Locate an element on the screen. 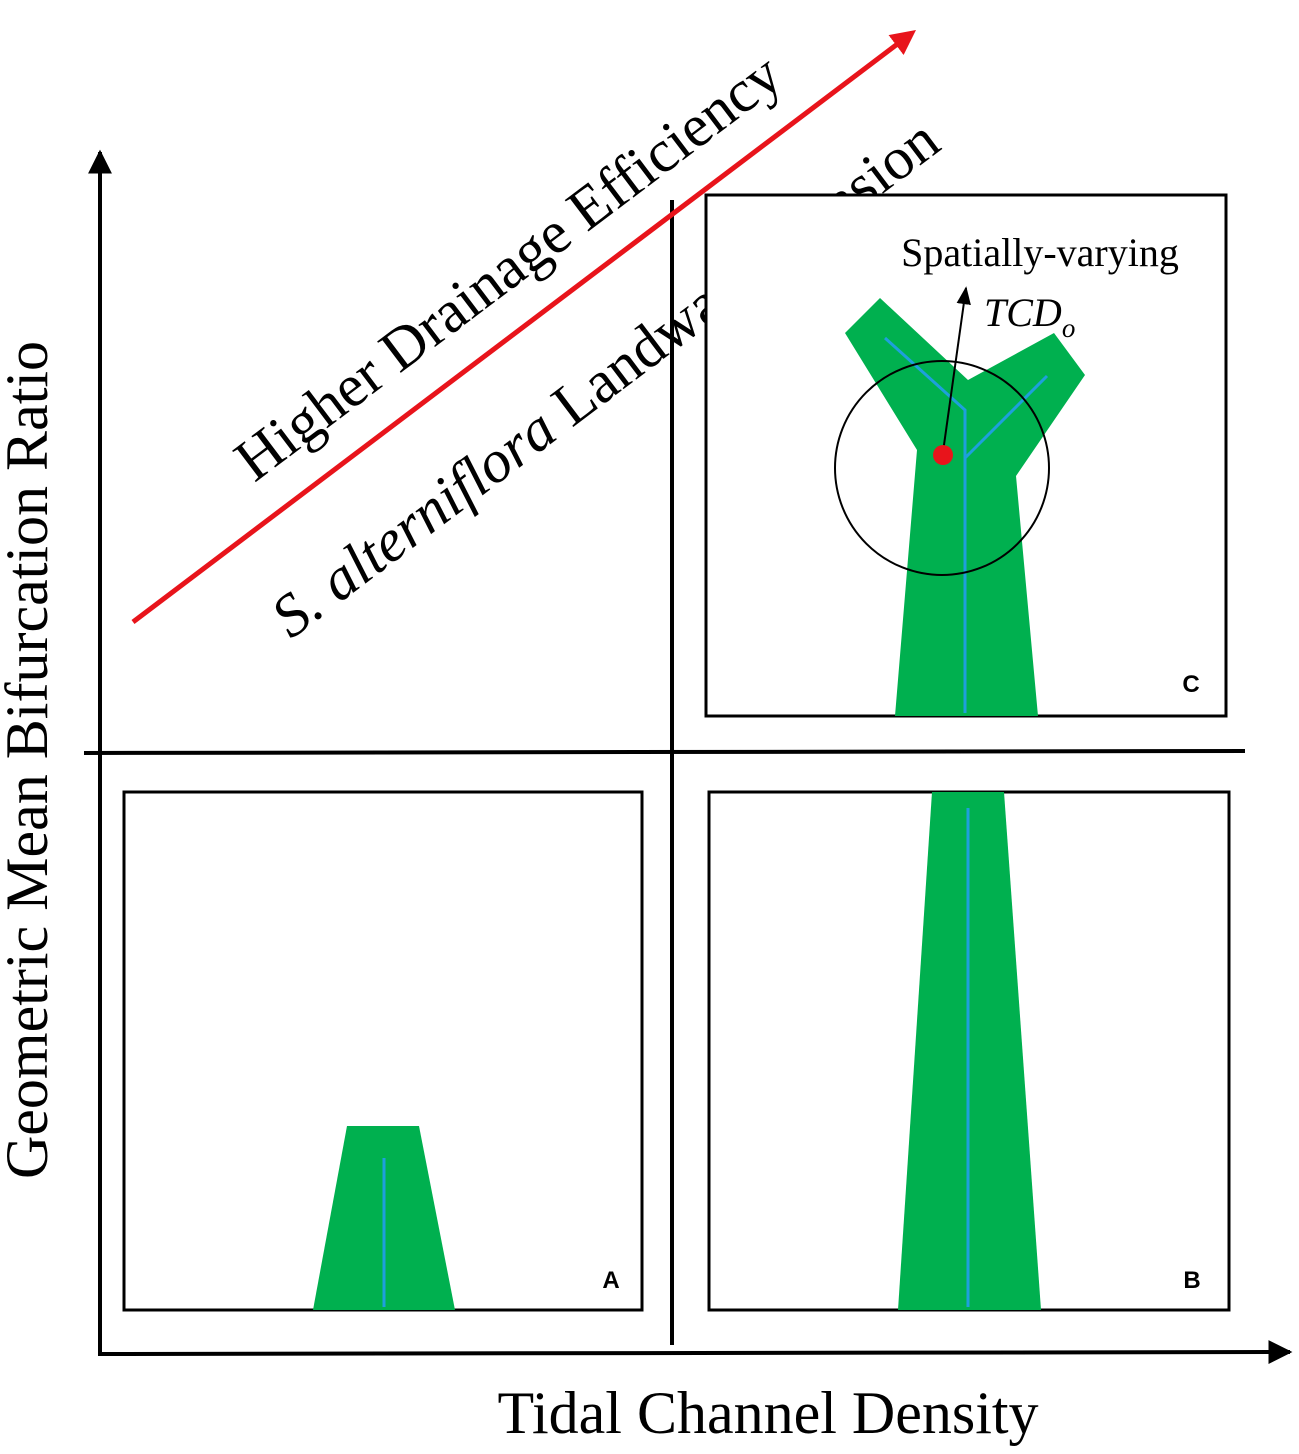  panel-a: A is located at coordinates (383, 1051).